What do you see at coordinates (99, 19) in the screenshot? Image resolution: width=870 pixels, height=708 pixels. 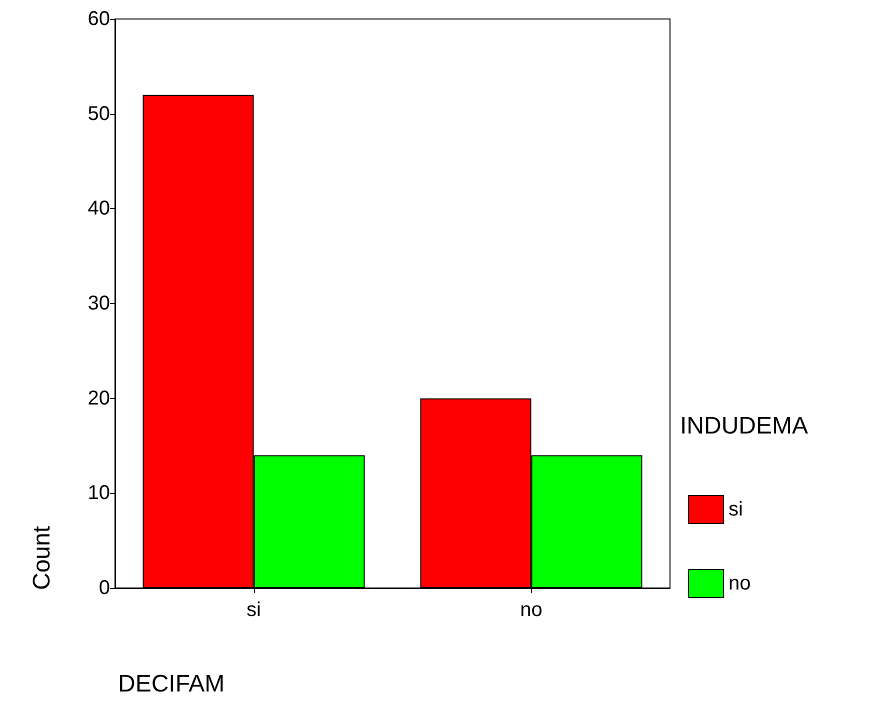 I see `y-tick-label: 60` at bounding box center [99, 19].